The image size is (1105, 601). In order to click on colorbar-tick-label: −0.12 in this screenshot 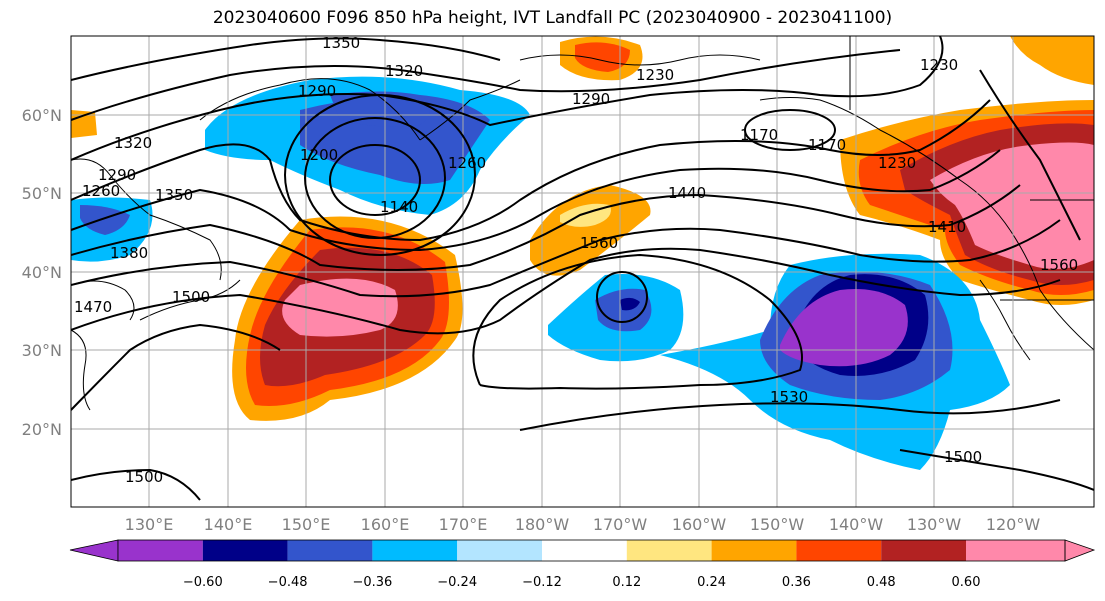, I will do `click(542, 582)`.